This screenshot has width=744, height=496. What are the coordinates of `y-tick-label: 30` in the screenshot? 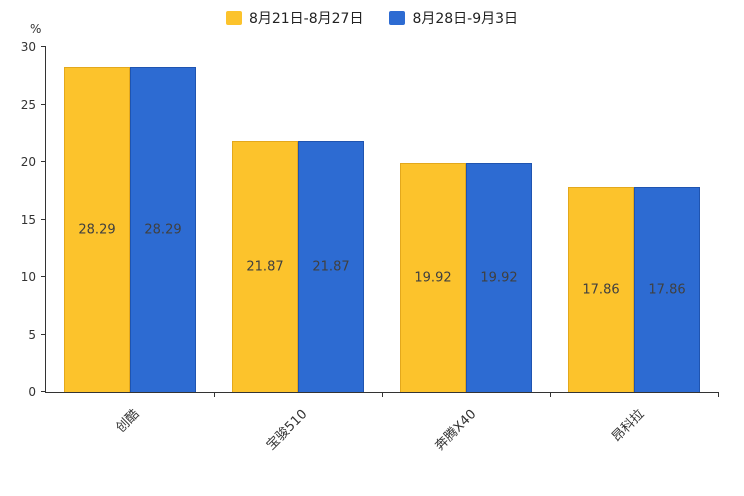 It's located at (28, 47).